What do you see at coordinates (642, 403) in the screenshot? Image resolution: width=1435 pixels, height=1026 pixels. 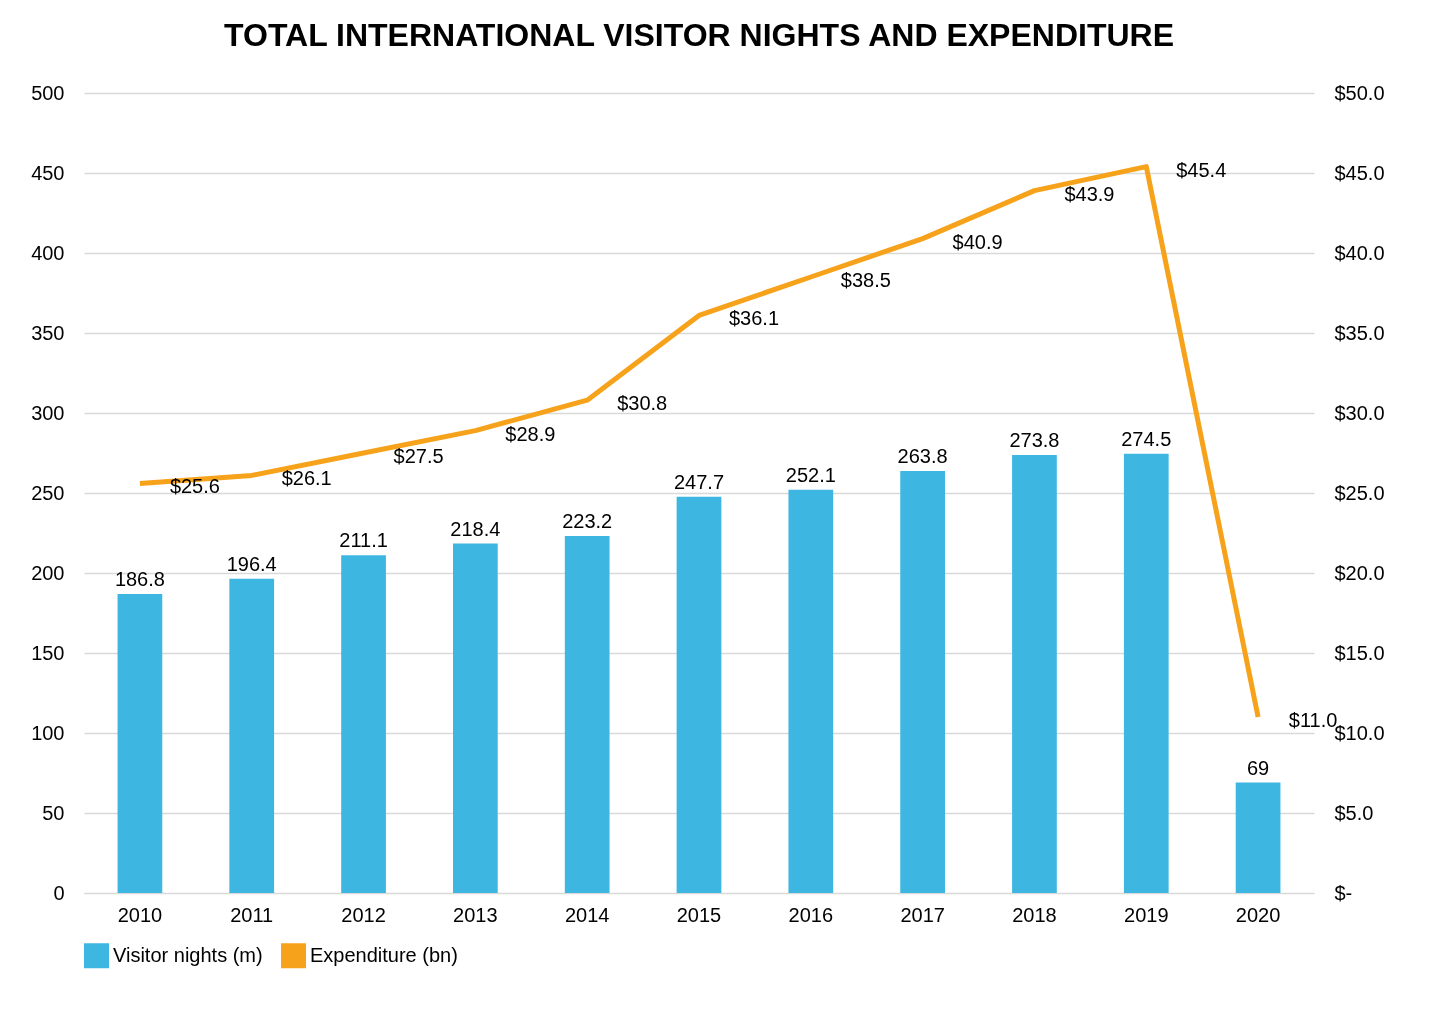 I see `data-label: $30.8` at bounding box center [642, 403].